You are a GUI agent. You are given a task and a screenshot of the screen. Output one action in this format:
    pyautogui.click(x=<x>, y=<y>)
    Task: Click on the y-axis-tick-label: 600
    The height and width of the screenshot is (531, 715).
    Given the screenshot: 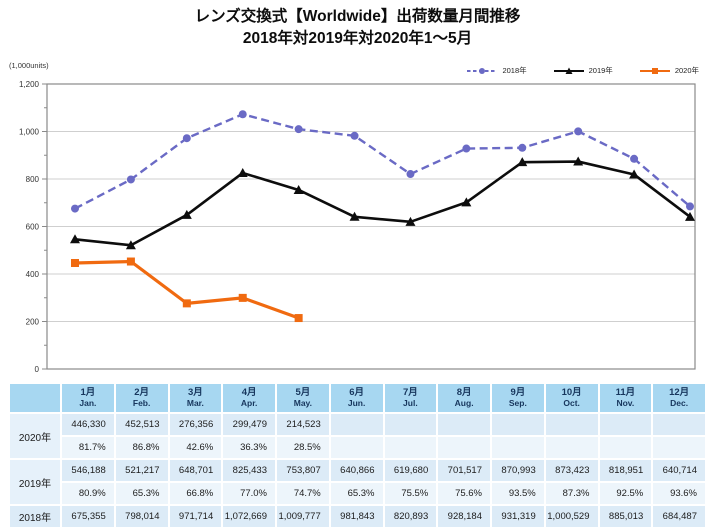 What is the action you would take?
    pyautogui.click(x=33, y=227)
    